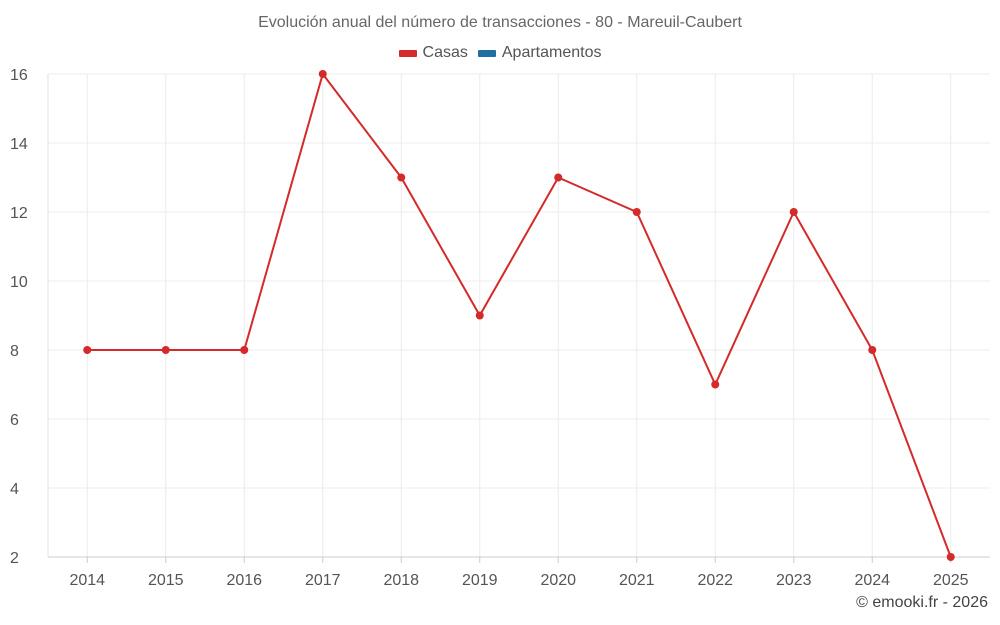 This screenshot has height=625, width=1000. Describe the element at coordinates (922, 602) in the screenshot. I see `copyright-text: © emooki.fr - 2026` at that location.